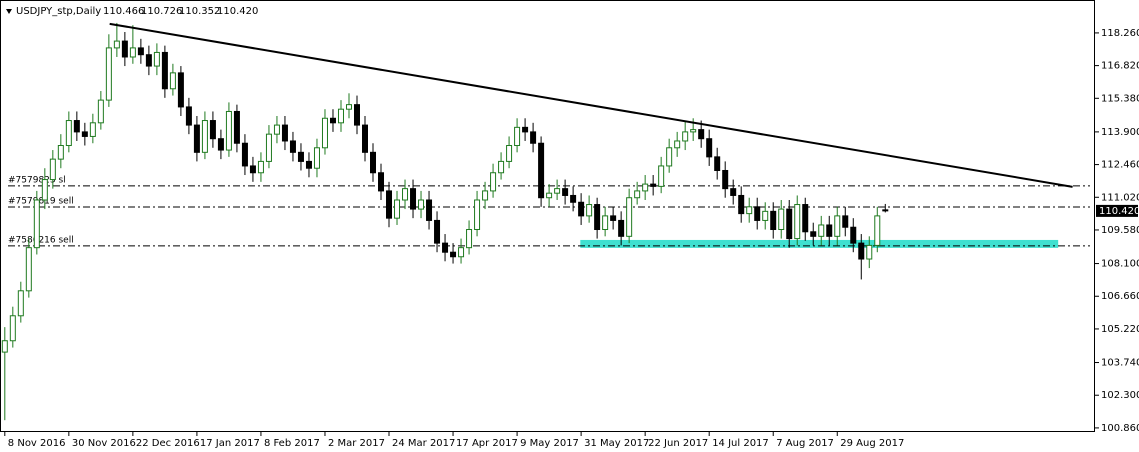 Image resolution: width=1139 pixels, height=452 pixels. What do you see at coordinates (1120, 230) in the screenshot?
I see `y-tick-label: 109.580` at bounding box center [1120, 230].